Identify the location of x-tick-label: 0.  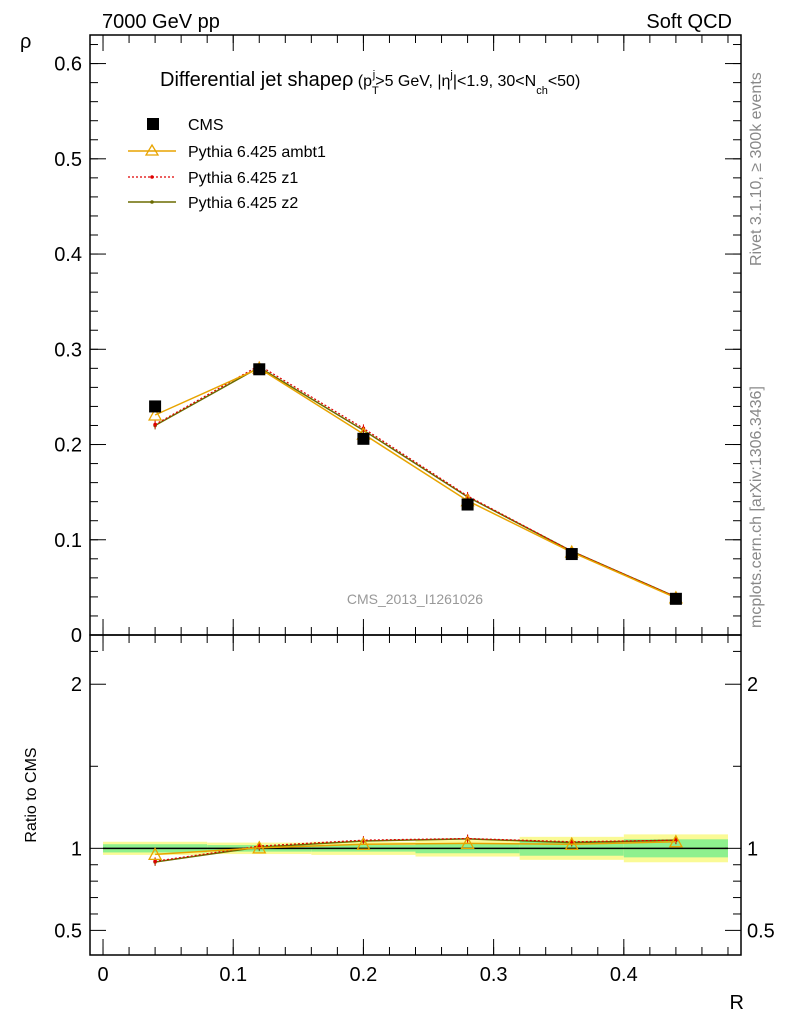
(102, 975).